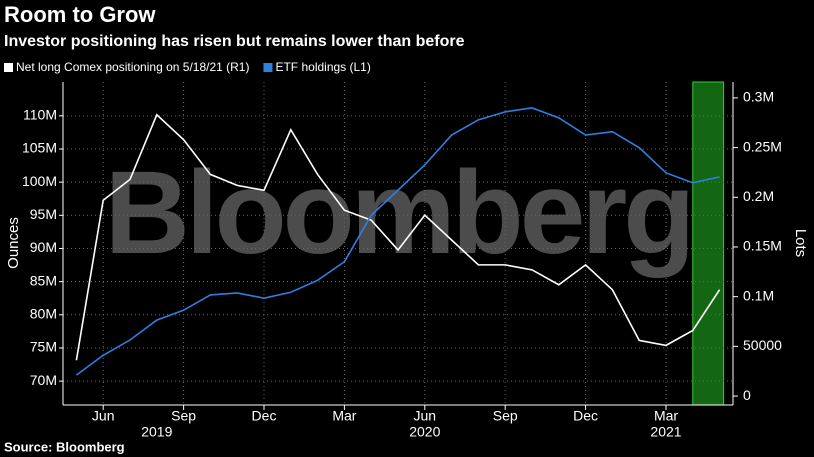 This screenshot has width=814, height=457. I want to click on y2-tick-label: 0.15M, so click(762, 246).